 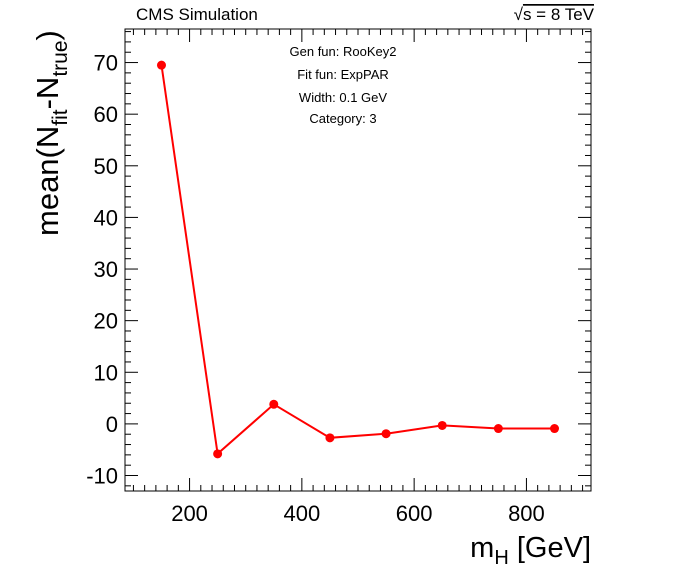 I want to click on y-tick-label: -10, so click(x=102, y=476).